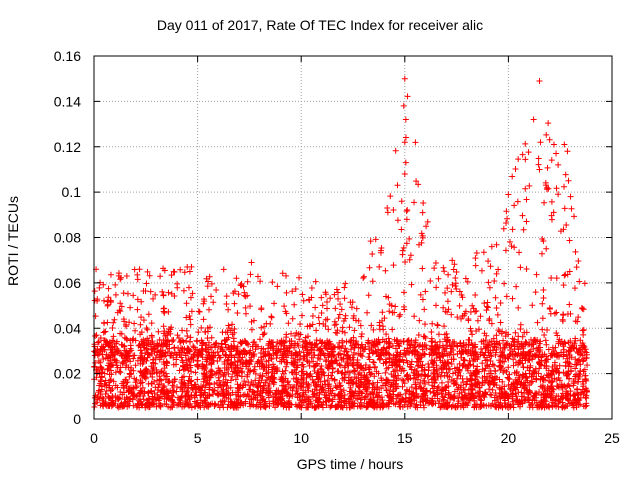 Image resolution: width=640 pixels, height=480 pixels. Describe the element at coordinates (568, 180) in the screenshot. I see `outlier-point` at that location.